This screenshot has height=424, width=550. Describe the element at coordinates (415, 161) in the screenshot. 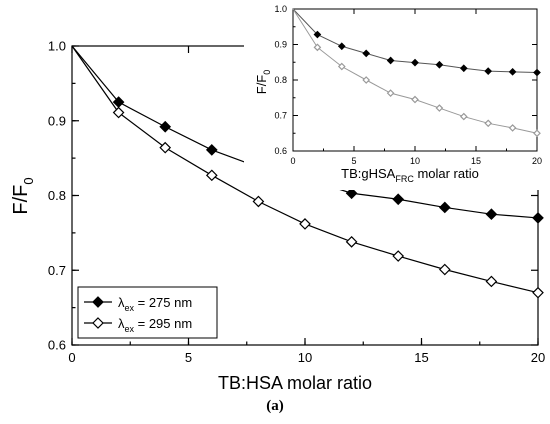

I see `inset-x-tick-label: 10` at that location.